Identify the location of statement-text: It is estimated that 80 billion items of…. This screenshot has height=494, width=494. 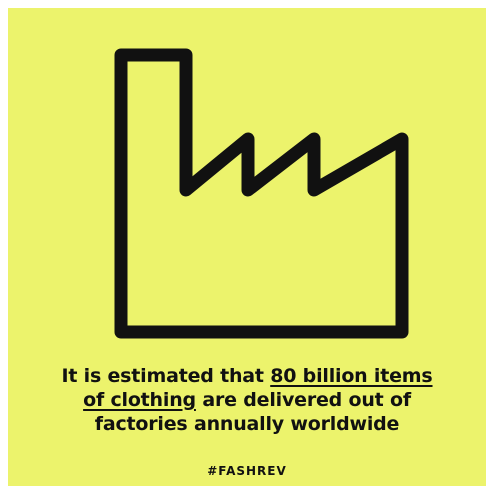
(247, 400).